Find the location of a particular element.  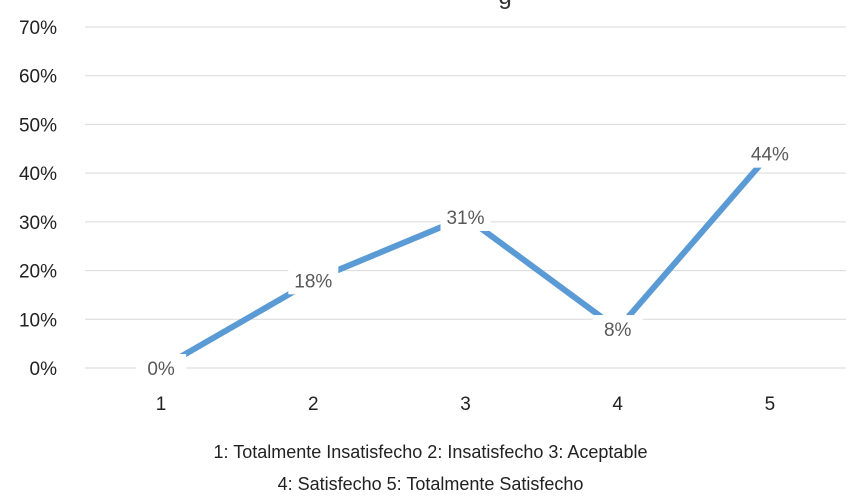

x-tick-label: 4 is located at coordinates (617, 404).